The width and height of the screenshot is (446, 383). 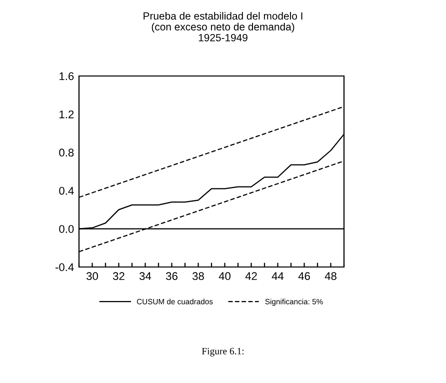 I want to click on x-tick-label: 30, so click(x=92, y=276).